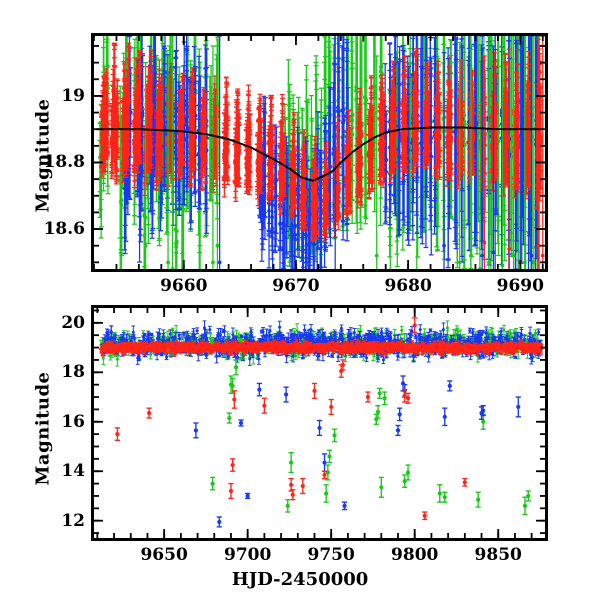  What do you see at coordinates (498, 555) in the screenshot?
I see `x-tick-label: 9850` at bounding box center [498, 555].